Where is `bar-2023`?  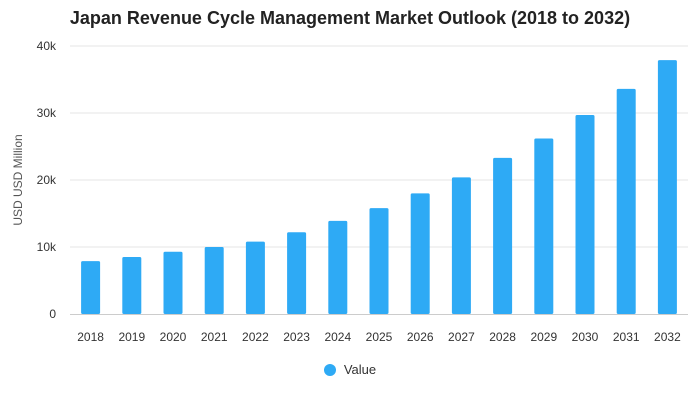
bar-2023 is located at coordinates (297, 273).